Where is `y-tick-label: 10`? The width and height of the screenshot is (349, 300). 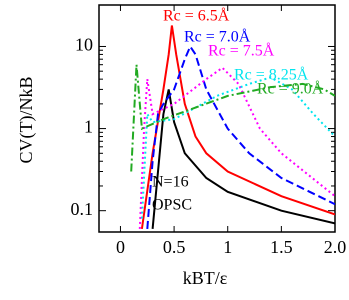
y-tick-label: 10 is located at coordinates (84, 45).